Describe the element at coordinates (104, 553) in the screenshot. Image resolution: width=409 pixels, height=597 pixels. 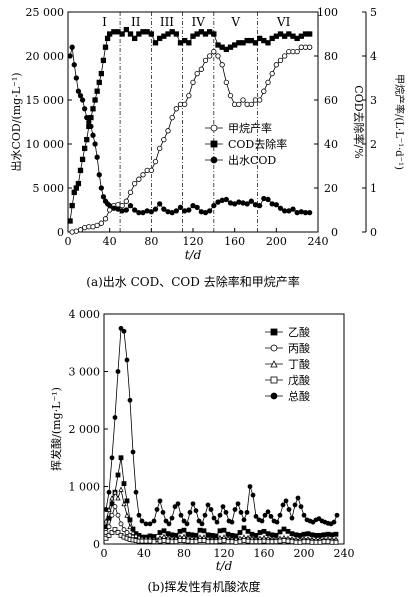
I see `x-tick-label: 0` at that location.